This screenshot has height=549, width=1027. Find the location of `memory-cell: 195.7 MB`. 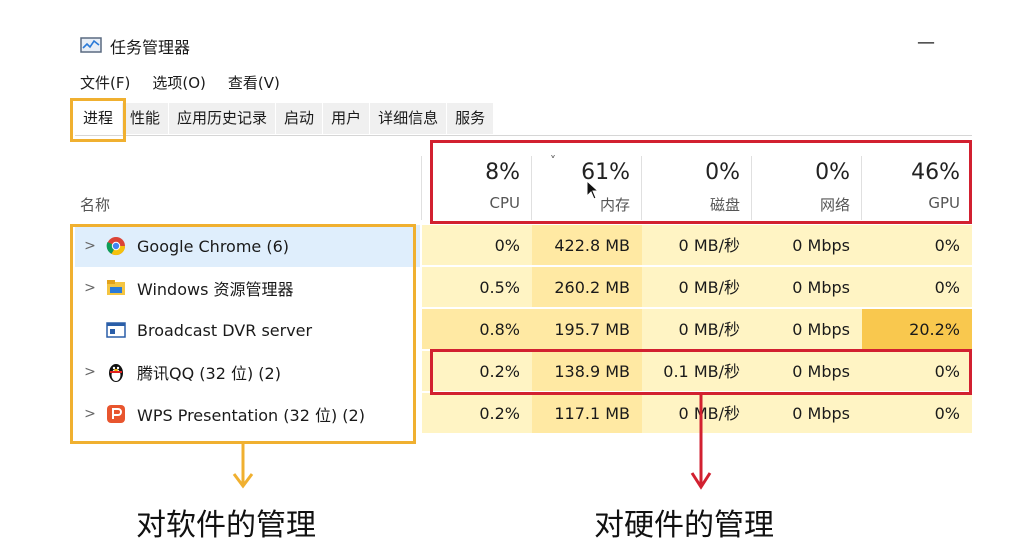

memory-cell: 195.7 MB is located at coordinates (587, 329).